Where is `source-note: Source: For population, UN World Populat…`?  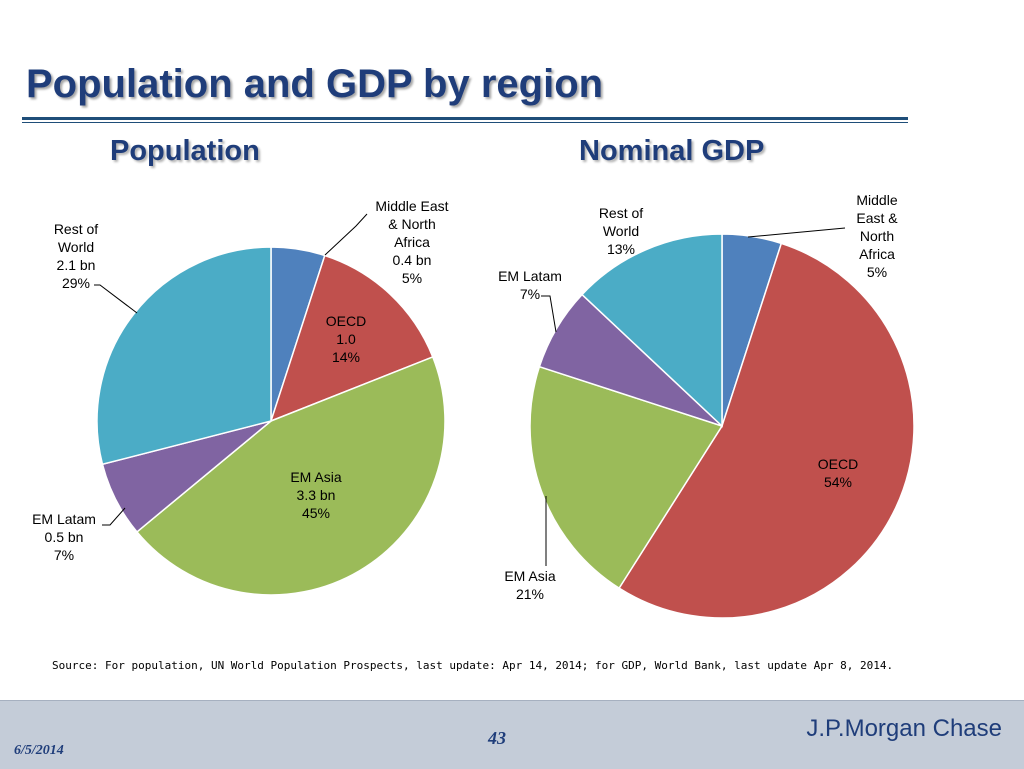
source-note: Source: For population, UN World Populat… is located at coordinates (473, 665).